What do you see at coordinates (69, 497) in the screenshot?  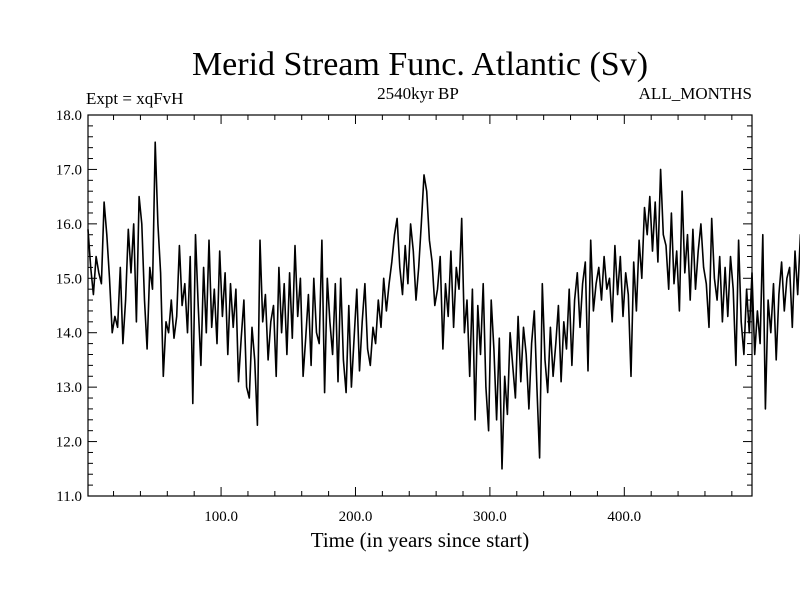 I see `y-tick-label: 11.0` at bounding box center [69, 497].